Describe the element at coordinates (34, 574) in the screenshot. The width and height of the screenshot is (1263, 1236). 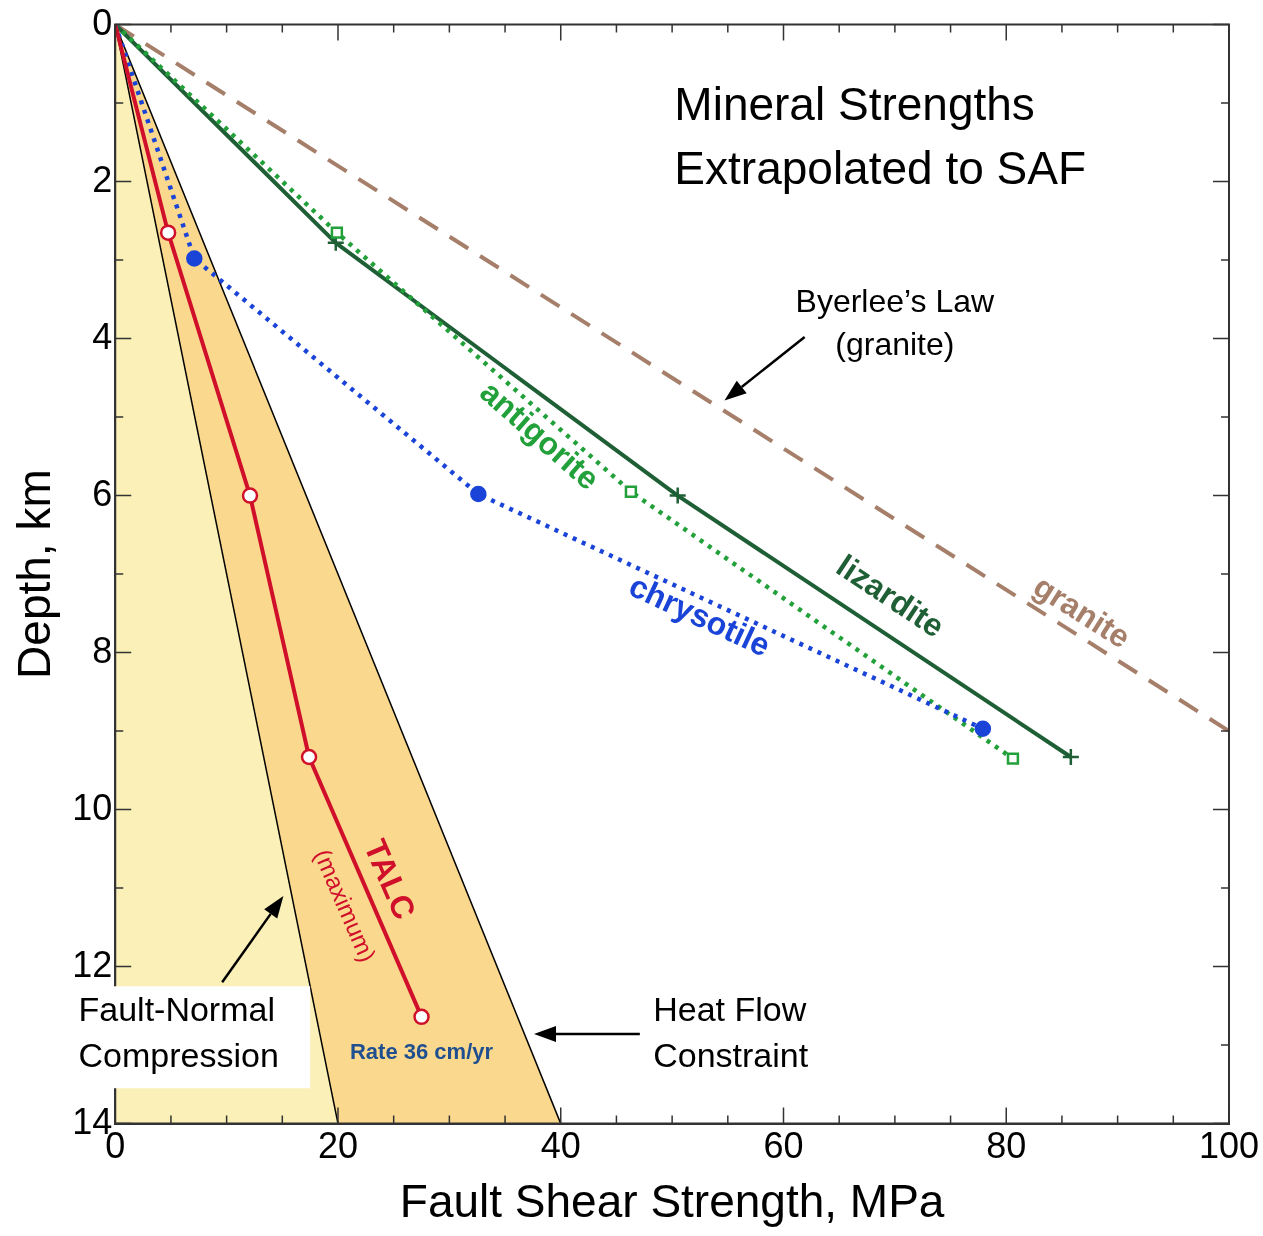
I see `y-axis-title: Depth, km` at that location.